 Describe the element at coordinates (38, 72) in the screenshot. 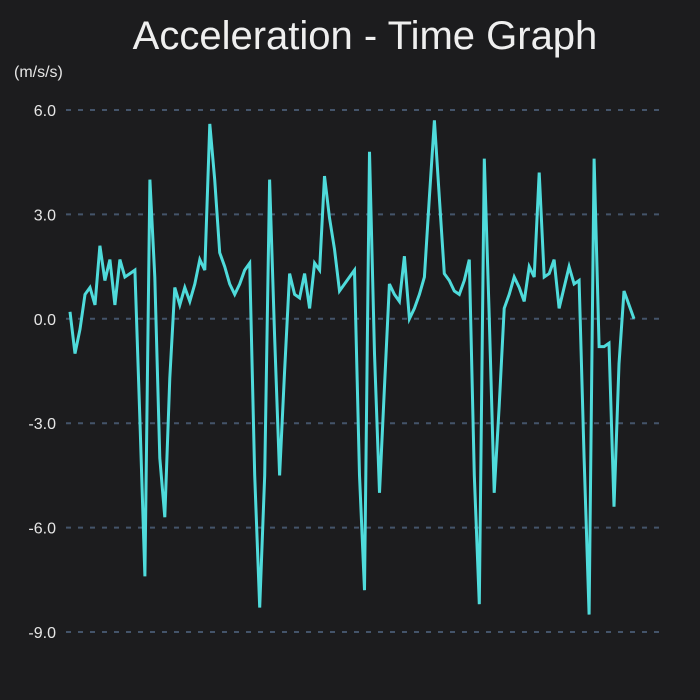

I see `y-axis-unit-label: (m/s/s)` at that location.